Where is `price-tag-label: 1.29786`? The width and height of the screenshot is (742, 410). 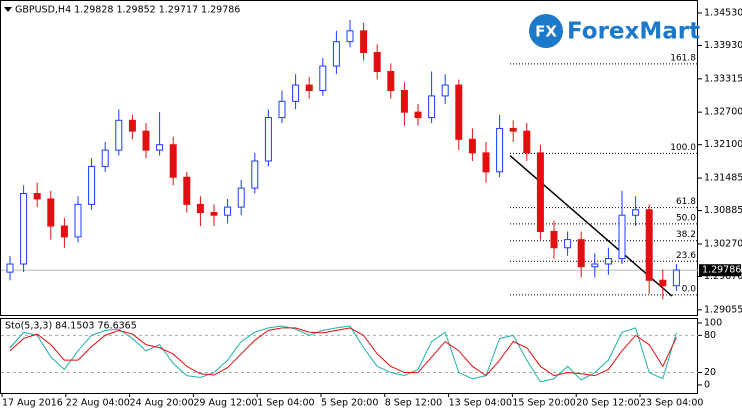
price-tag-label: 1.29786 is located at coordinates (721, 270).